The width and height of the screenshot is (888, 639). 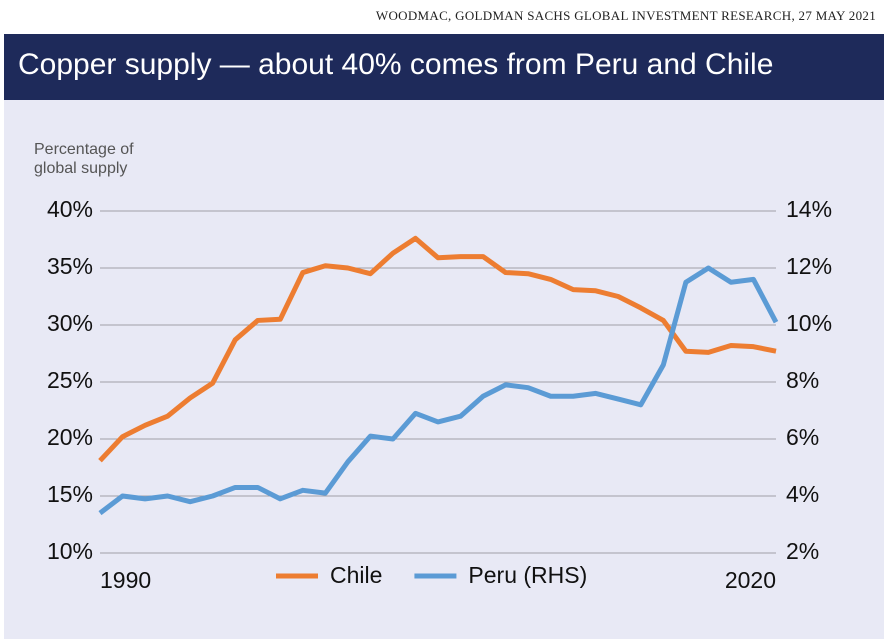 What do you see at coordinates (527, 575) in the screenshot?
I see `legend-label: Peru (RHS)` at bounding box center [527, 575].